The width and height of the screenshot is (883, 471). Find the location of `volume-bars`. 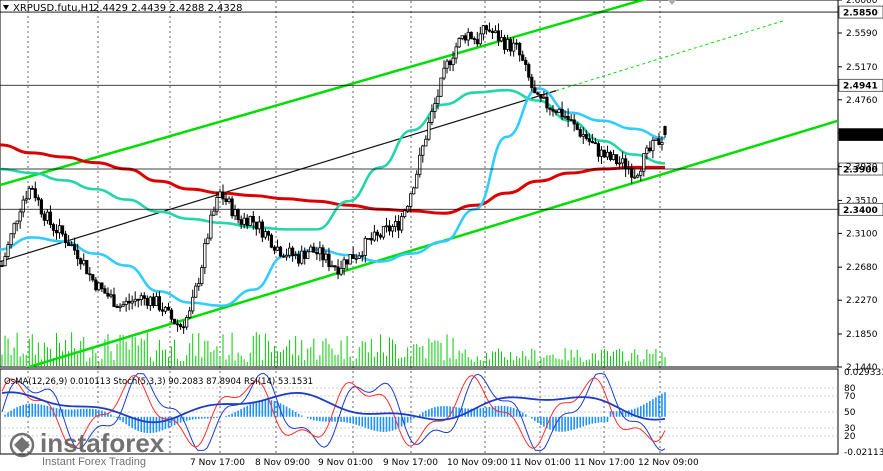

volume-bars is located at coordinates (333, 349).